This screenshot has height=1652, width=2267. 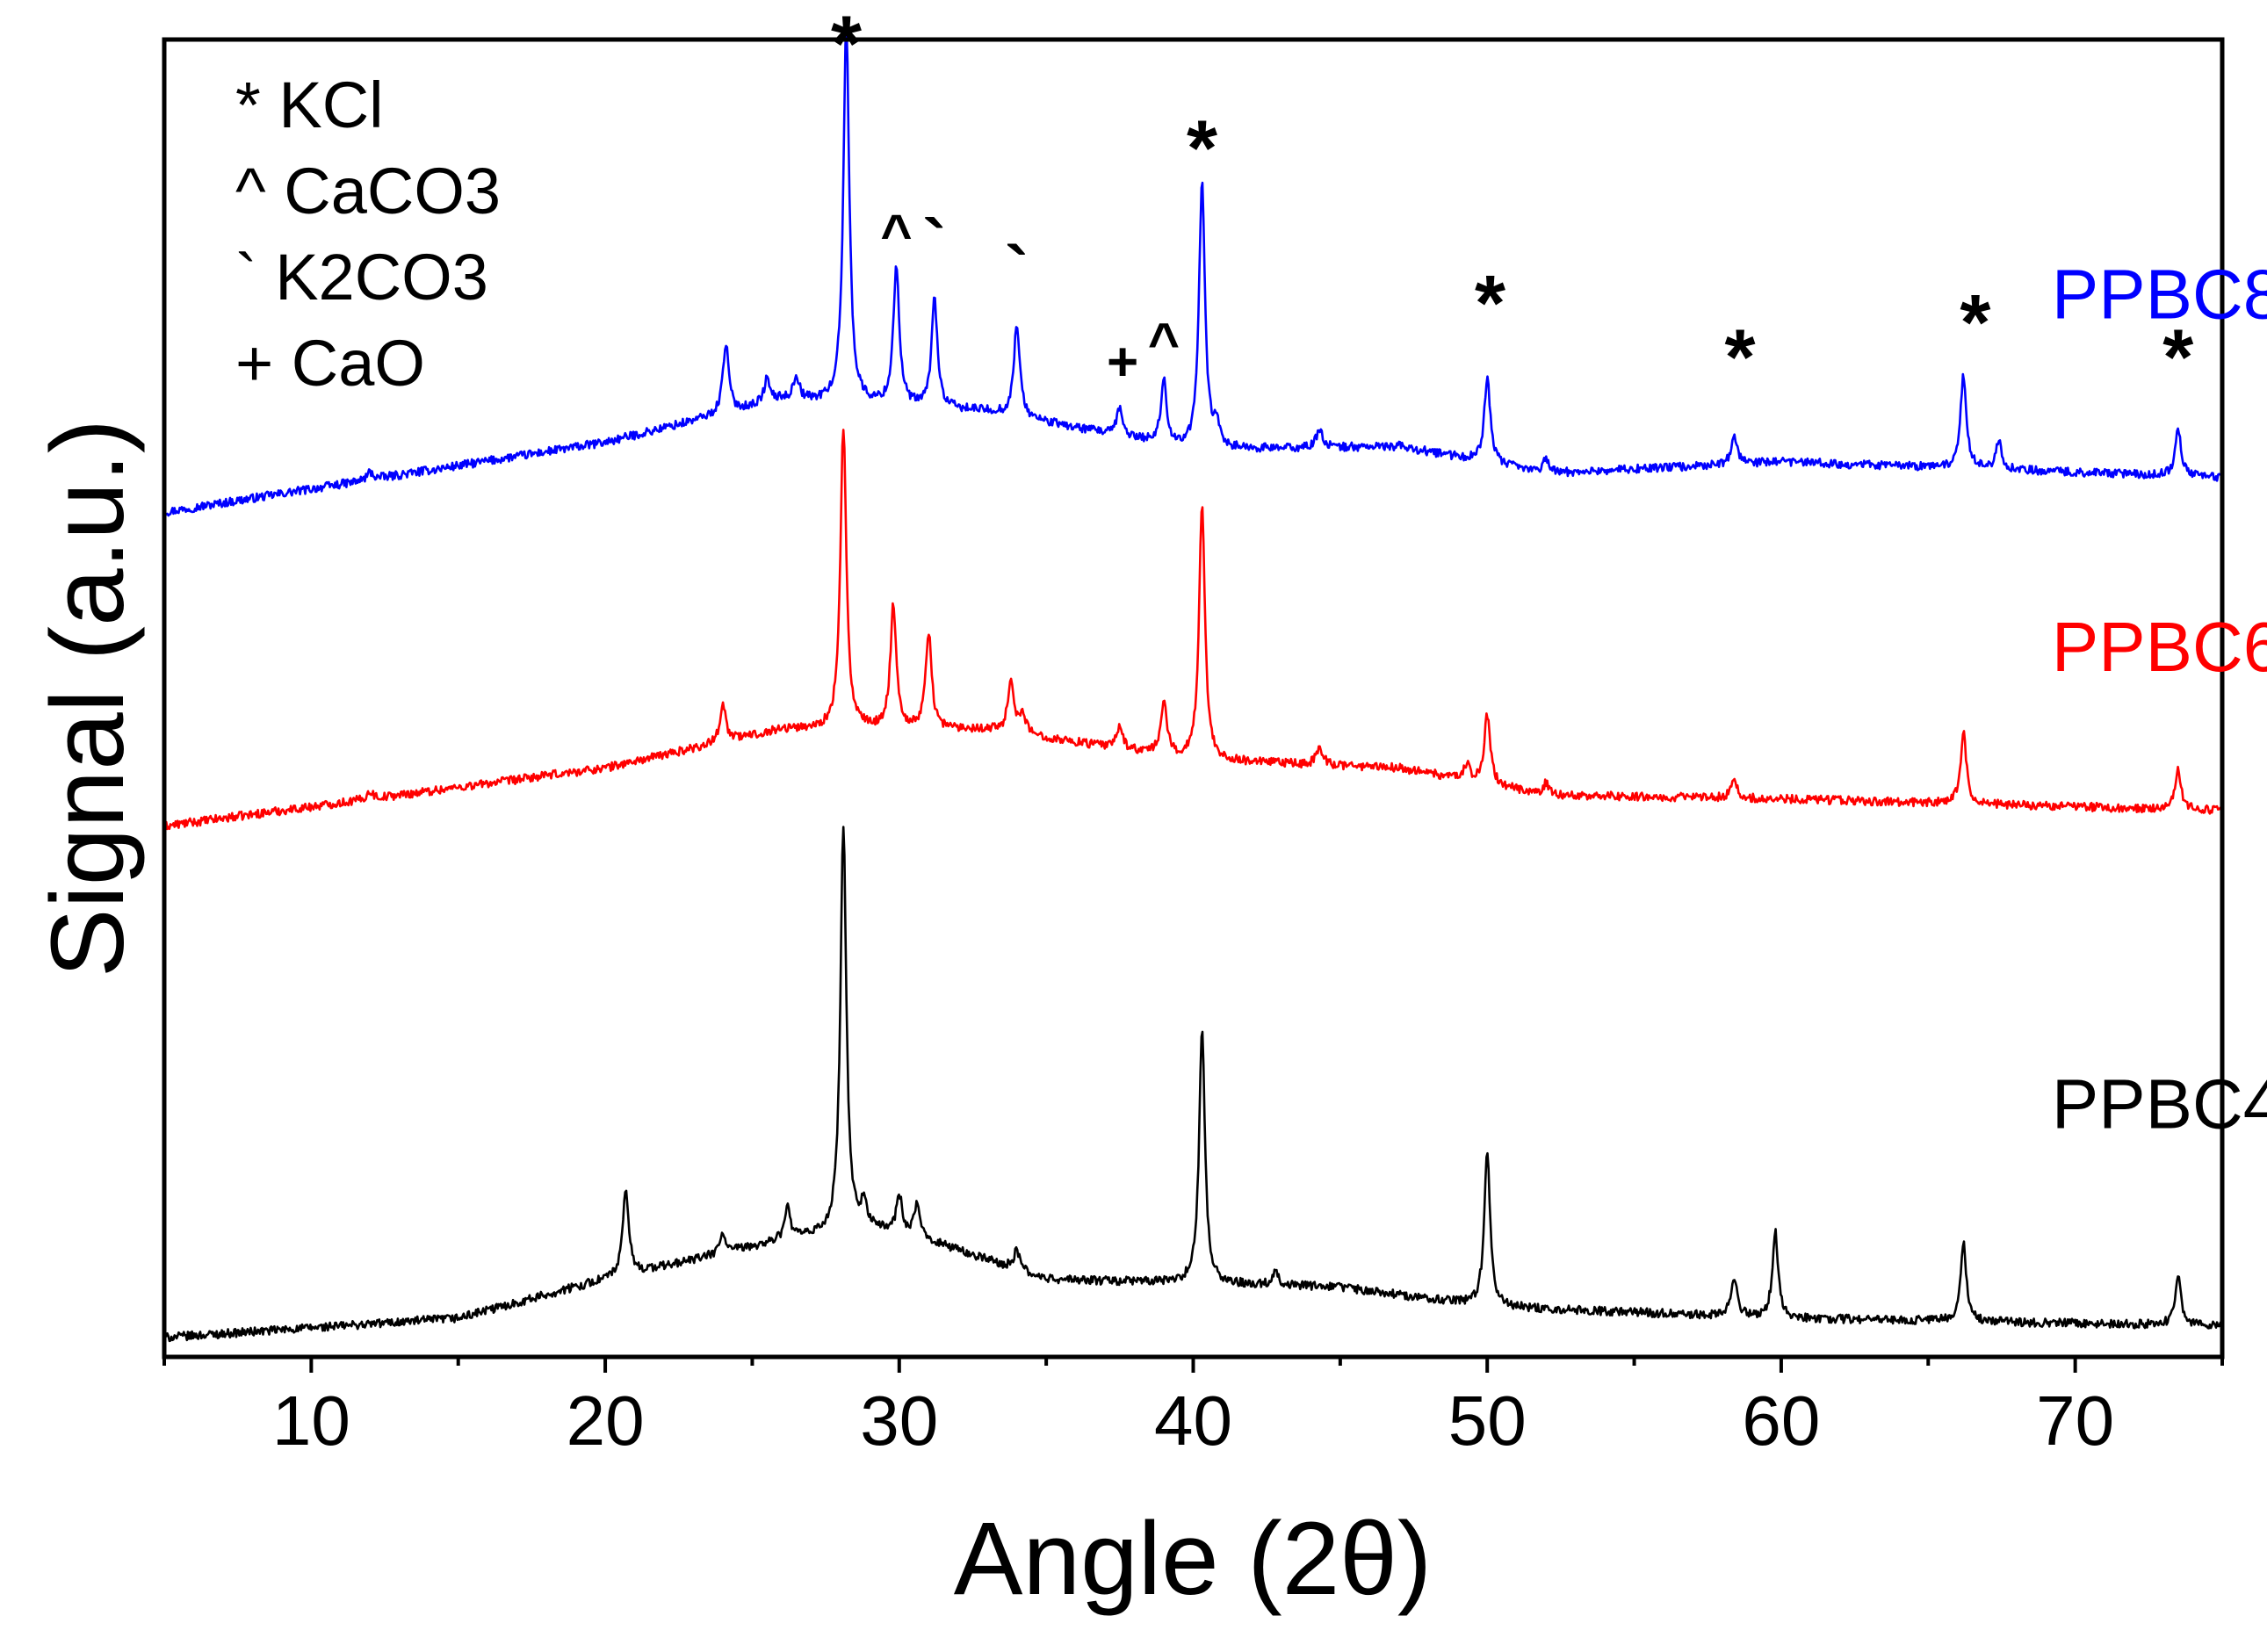 What do you see at coordinates (2177, 358) in the screenshot?
I see `kcl-marker-10: *` at bounding box center [2177, 358].